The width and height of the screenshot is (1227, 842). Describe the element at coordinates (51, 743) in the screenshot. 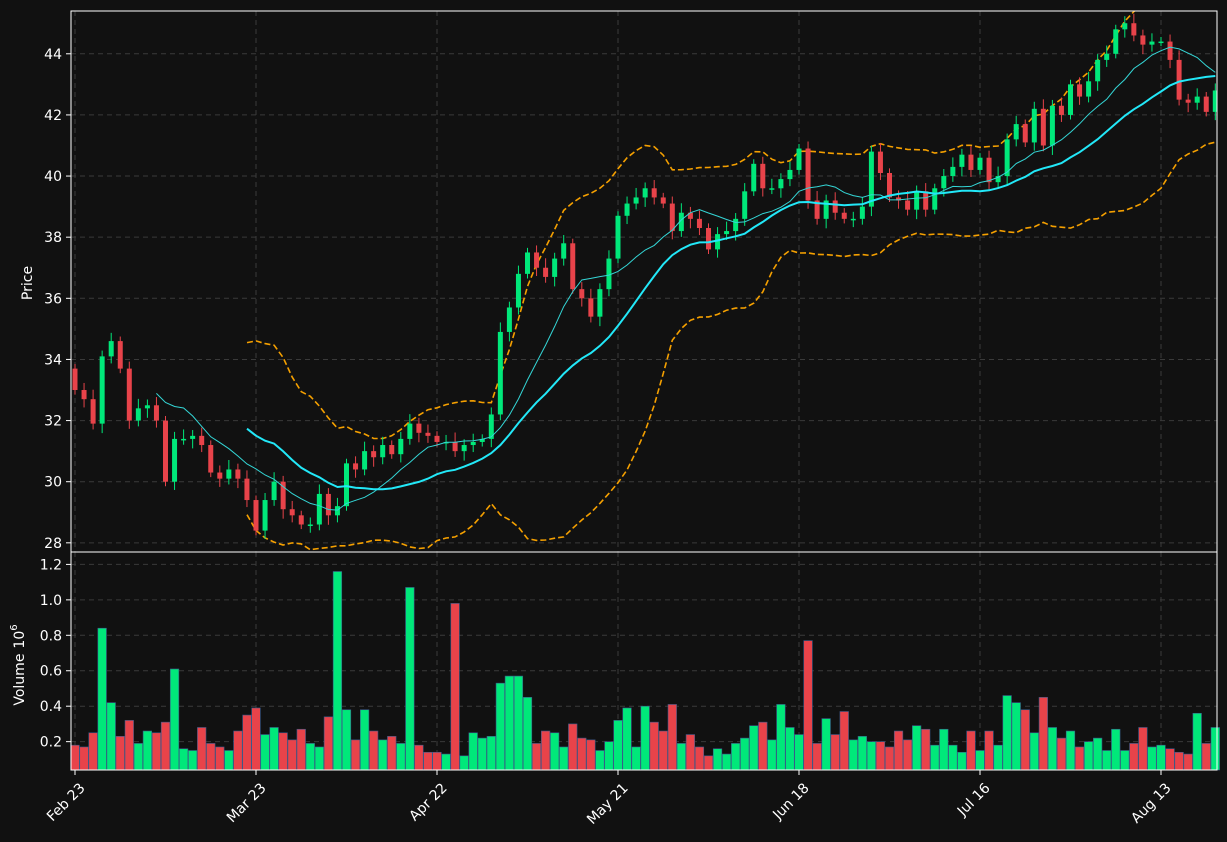

I see `volume-tick-label: 0.2` at that location.